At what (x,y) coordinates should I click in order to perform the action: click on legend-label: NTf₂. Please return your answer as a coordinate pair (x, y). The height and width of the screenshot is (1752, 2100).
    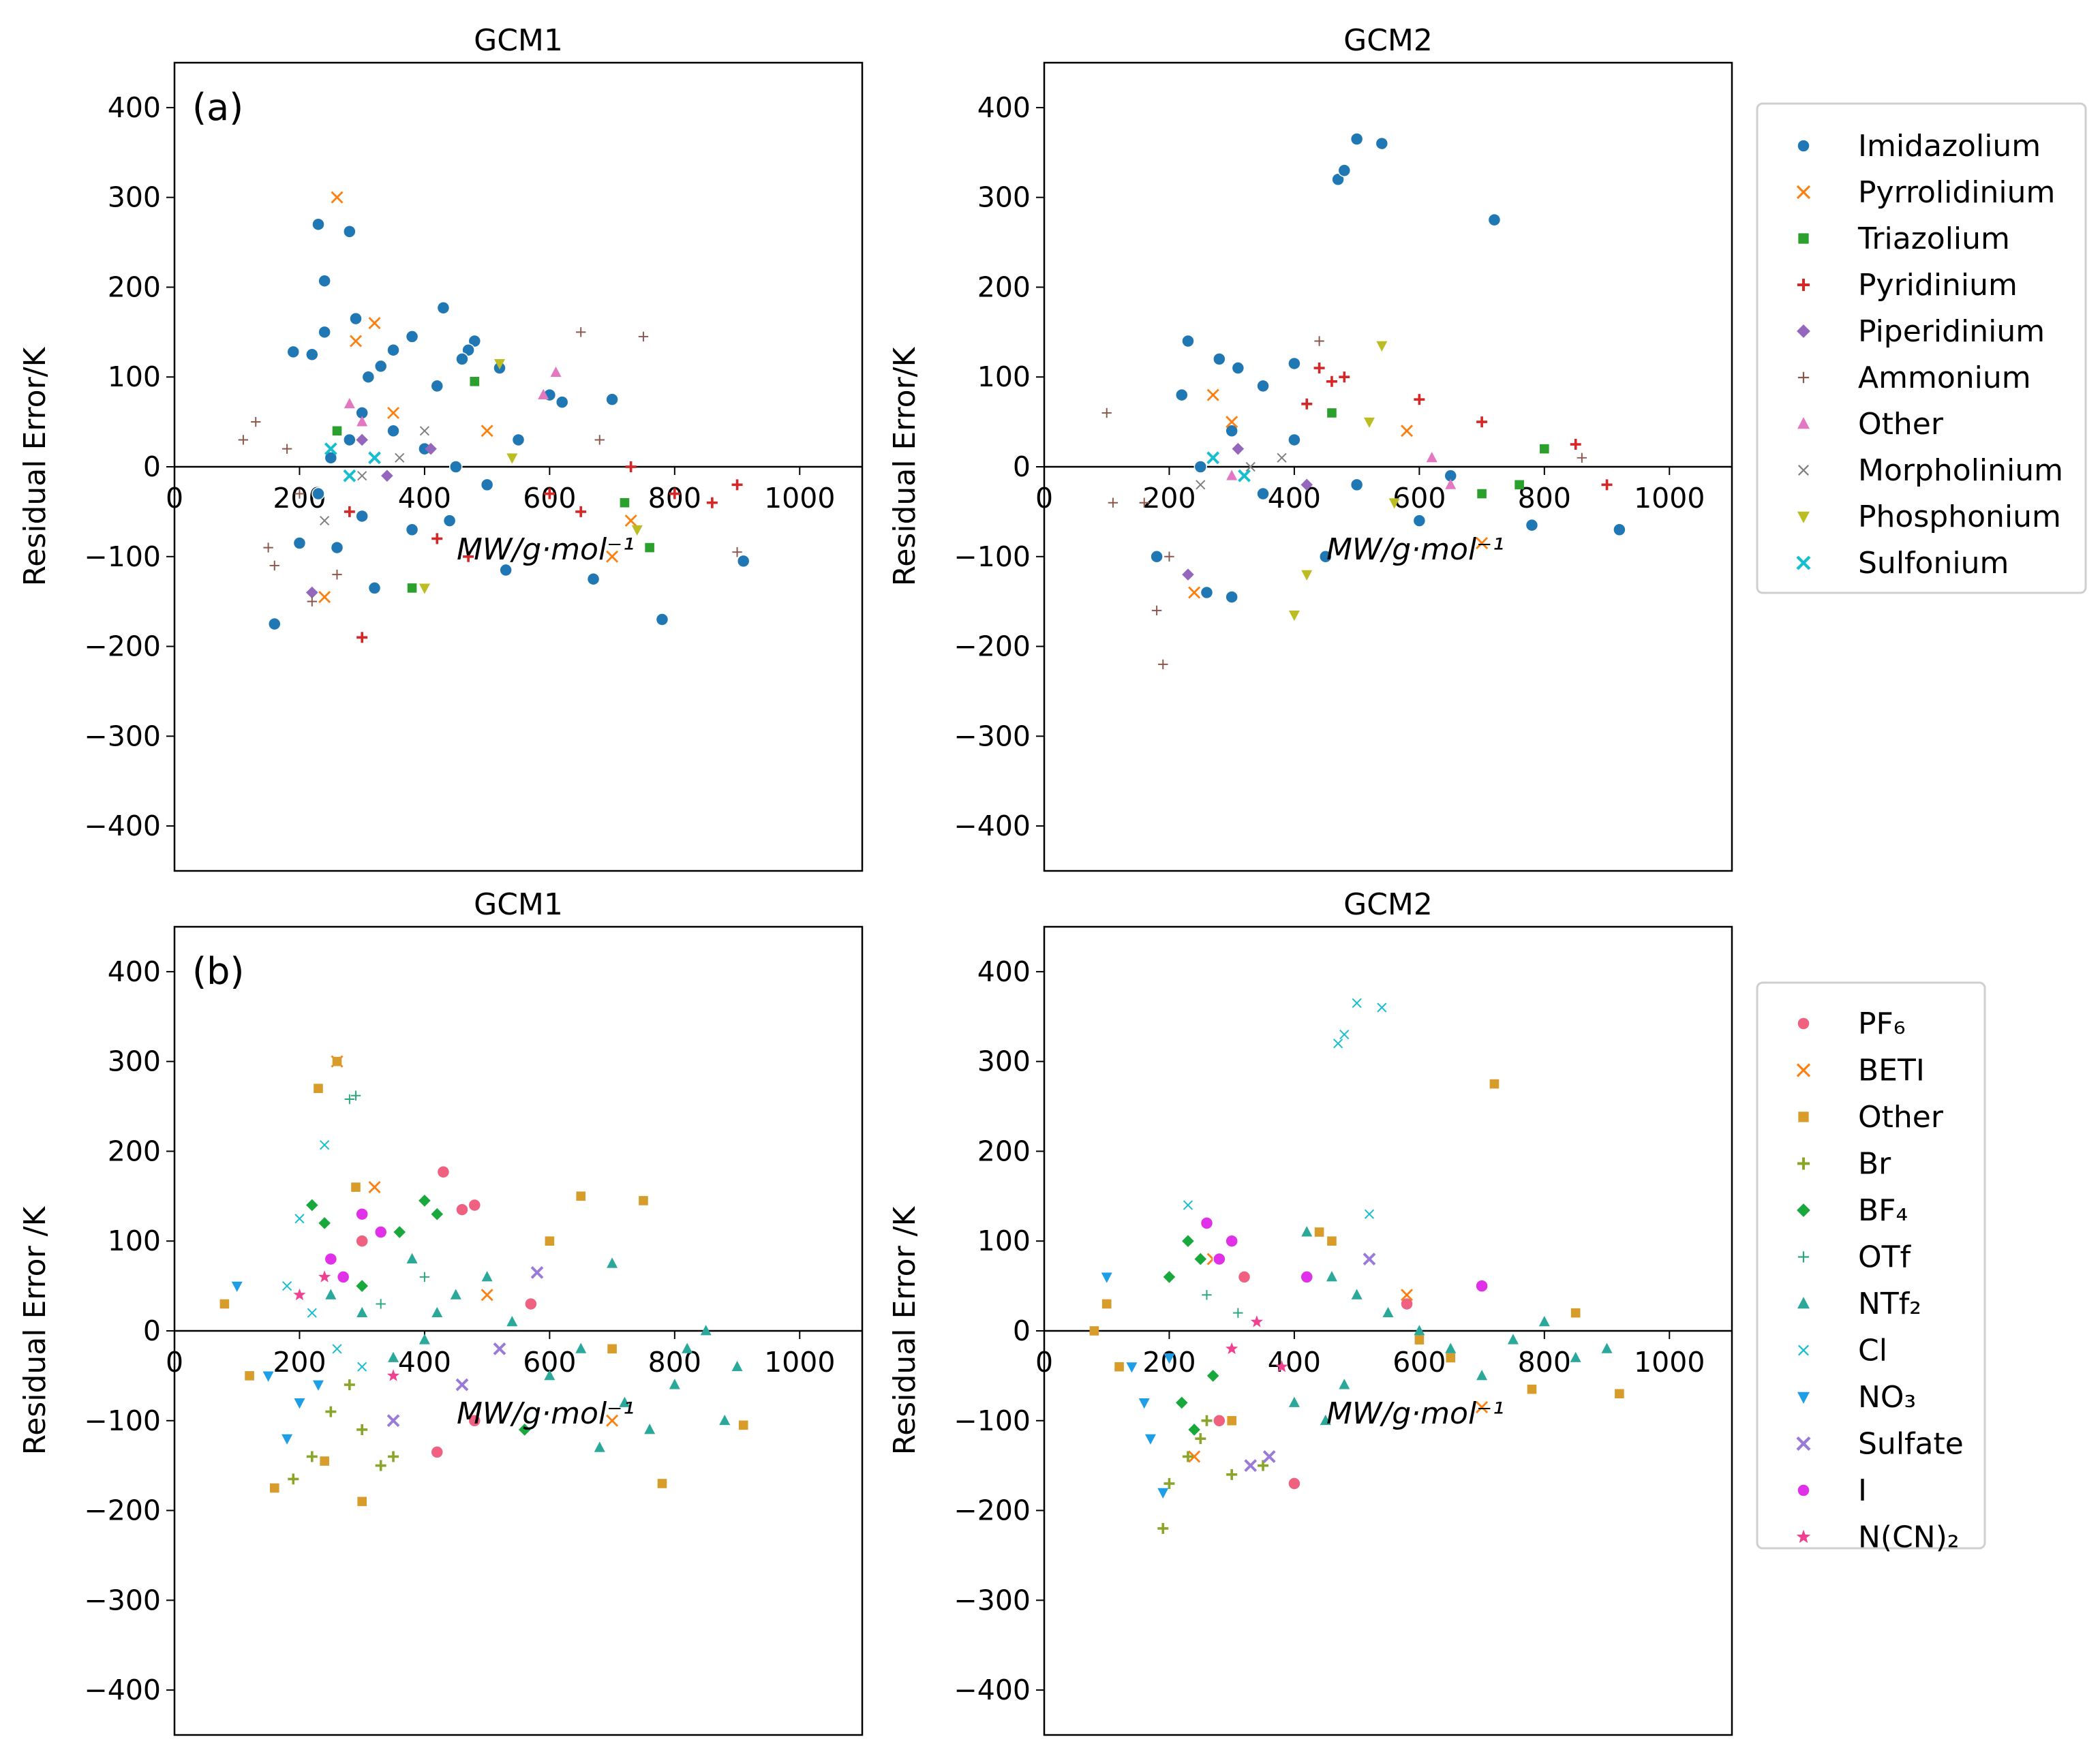
    Looking at the image, I should click on (1889, 1304).